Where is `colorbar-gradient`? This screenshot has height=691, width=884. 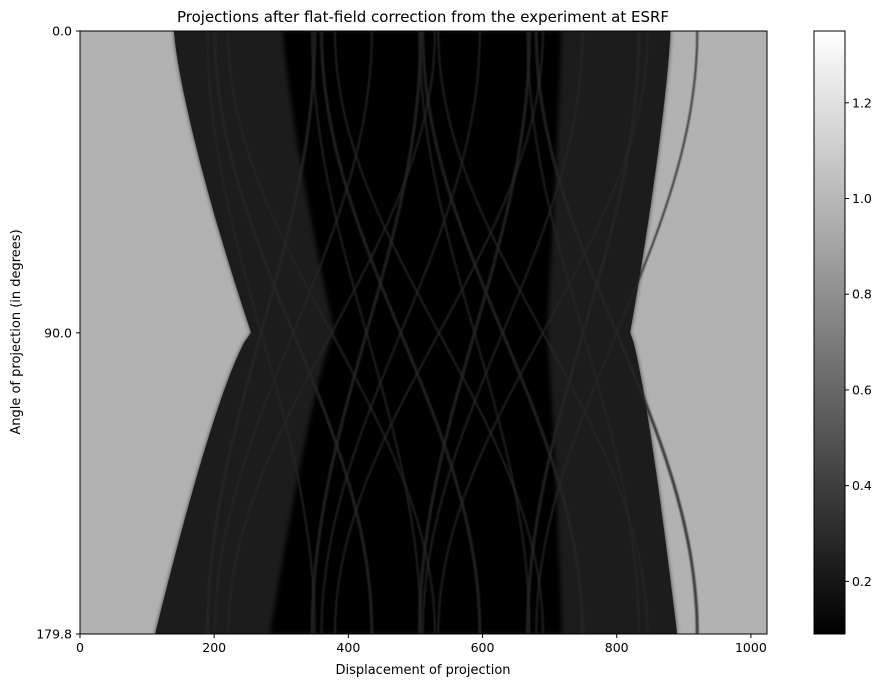
colorbar-gradient is located at coordinates (829, 332).